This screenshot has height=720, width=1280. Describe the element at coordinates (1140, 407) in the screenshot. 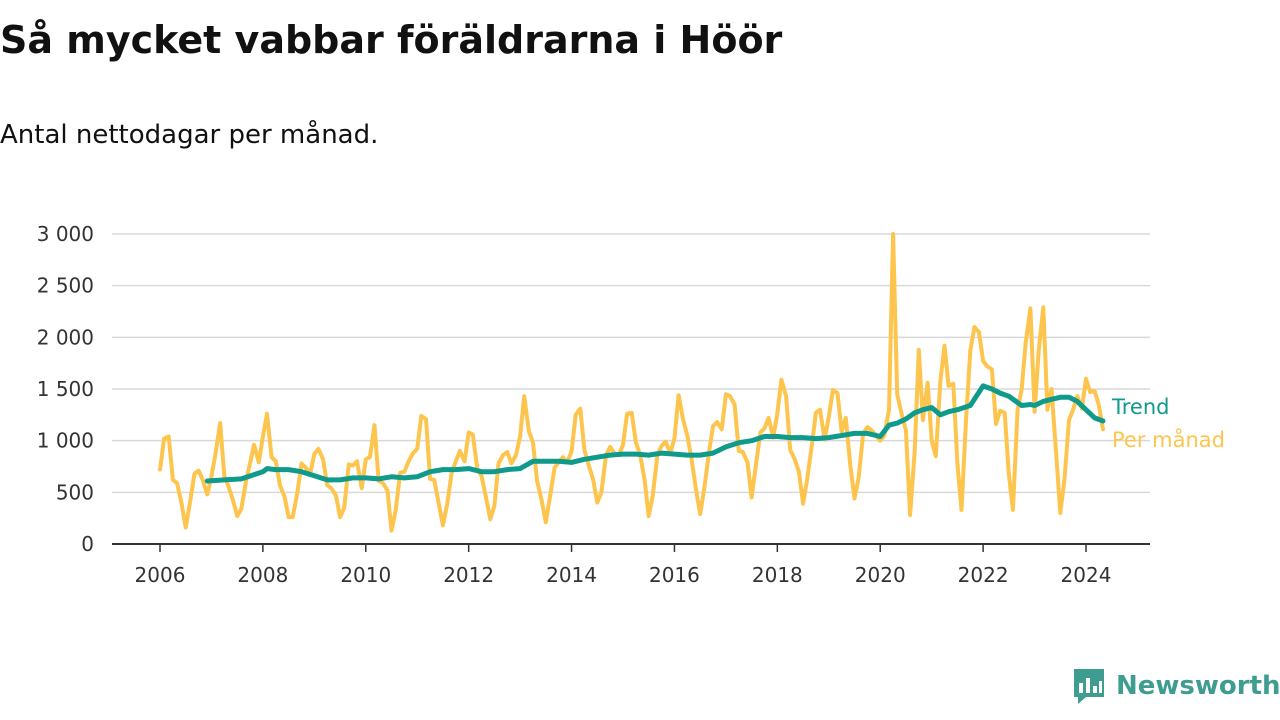

I see `series-label-trend: Trend` at that location.